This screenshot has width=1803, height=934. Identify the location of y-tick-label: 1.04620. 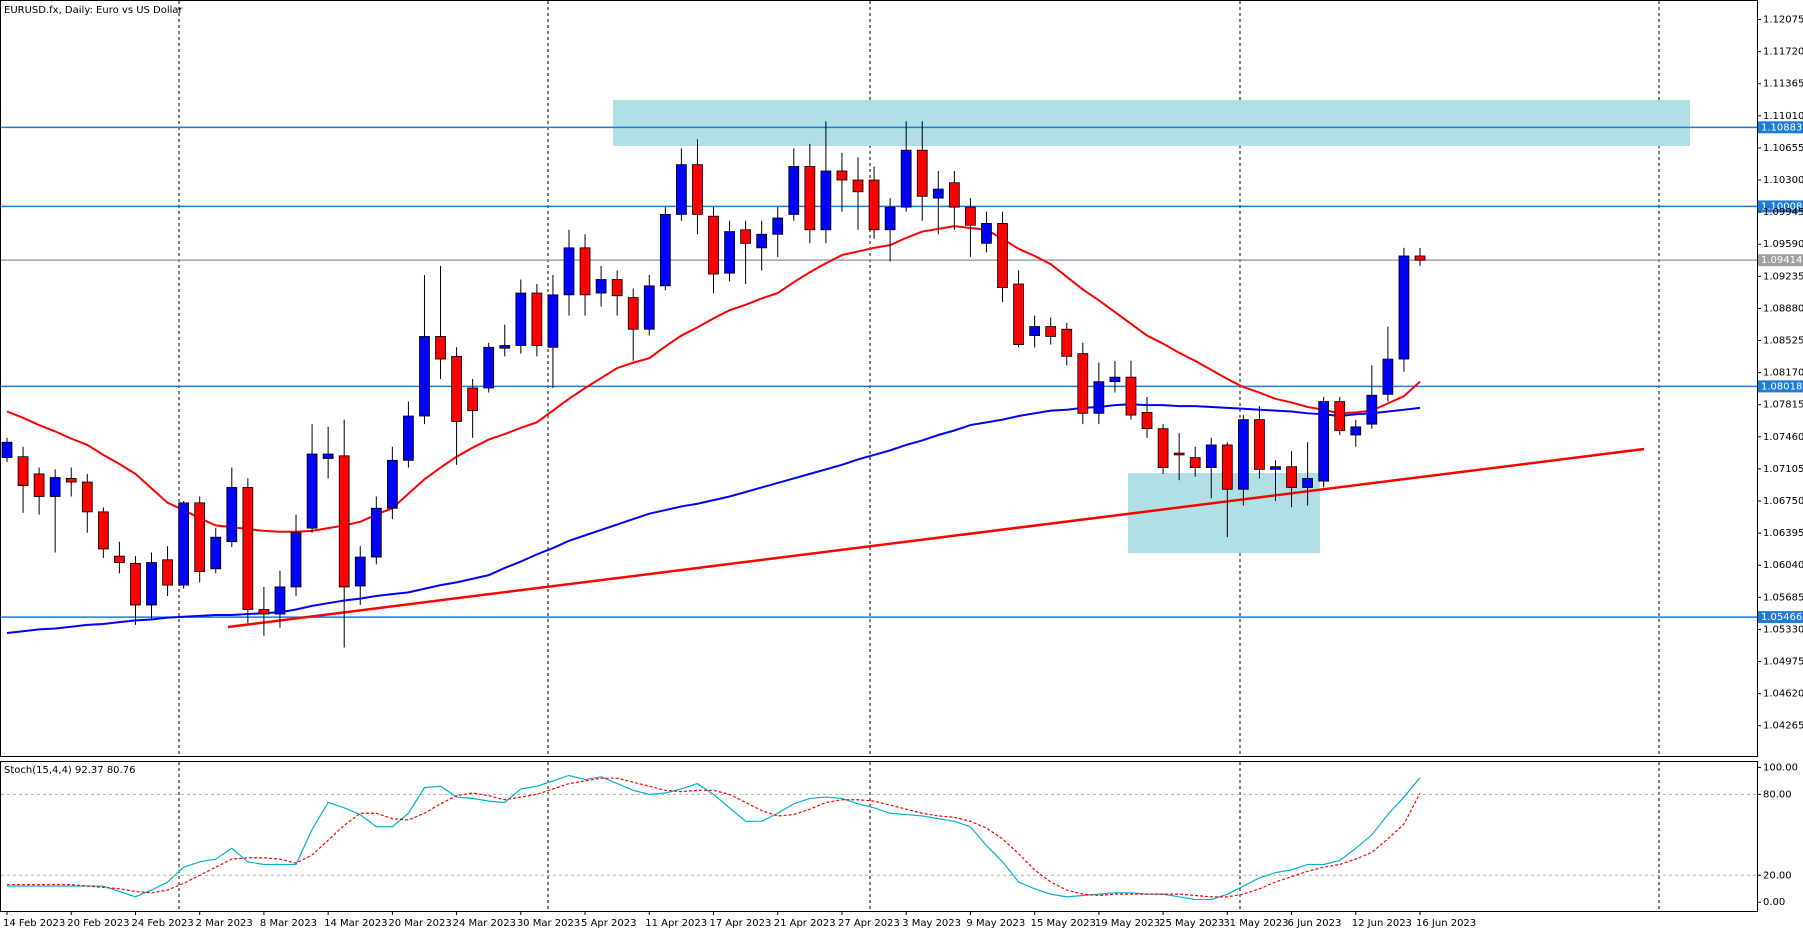
(1783, 694).